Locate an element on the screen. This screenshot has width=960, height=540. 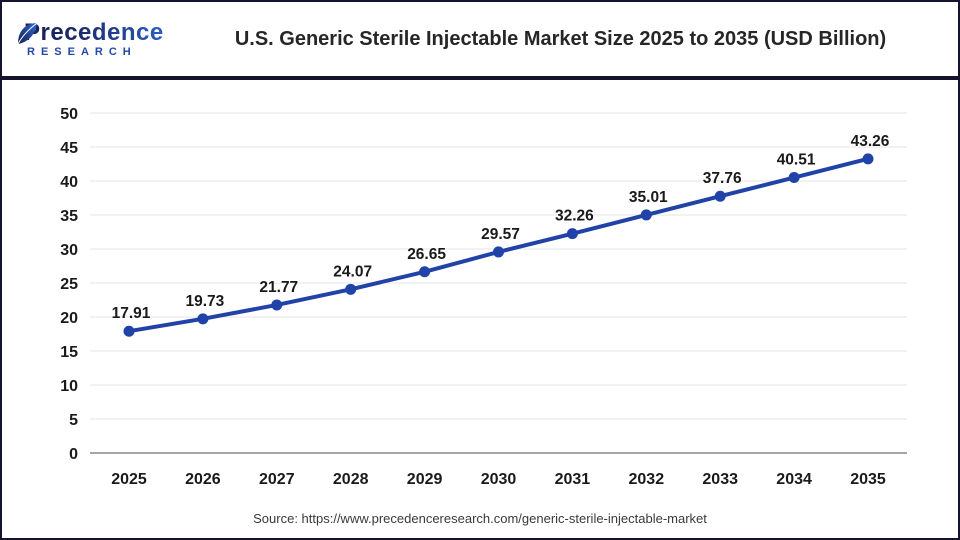
x-axis-tick-label: 2034 is located at coordinates (794, 479).